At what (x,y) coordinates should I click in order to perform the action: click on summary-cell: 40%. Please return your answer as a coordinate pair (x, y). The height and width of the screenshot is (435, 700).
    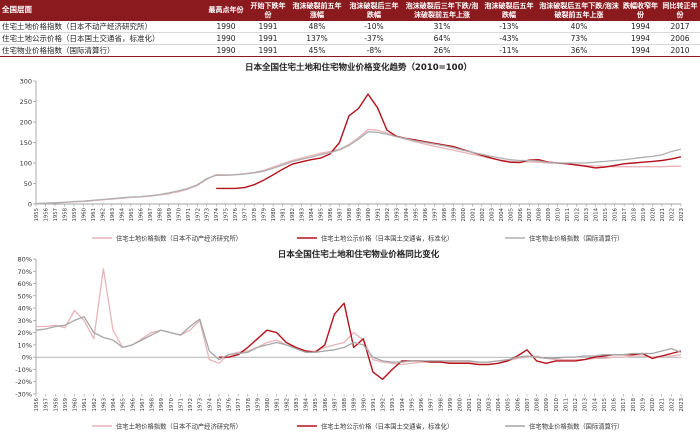
    Looking at the image, I should click on (579, 27).